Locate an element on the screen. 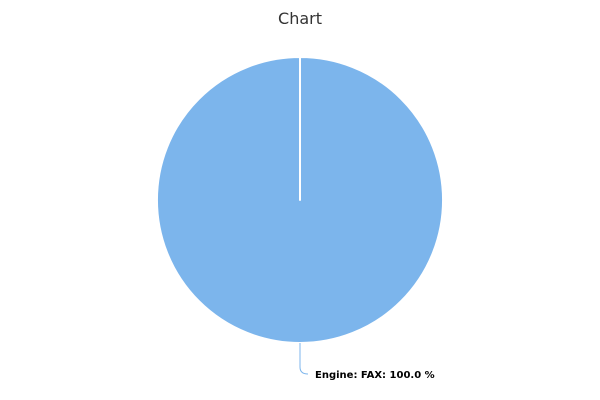 The image size is (600, 400). slice-label: Engine: FAX: 100.0 % is located at coordinates (375, 375).